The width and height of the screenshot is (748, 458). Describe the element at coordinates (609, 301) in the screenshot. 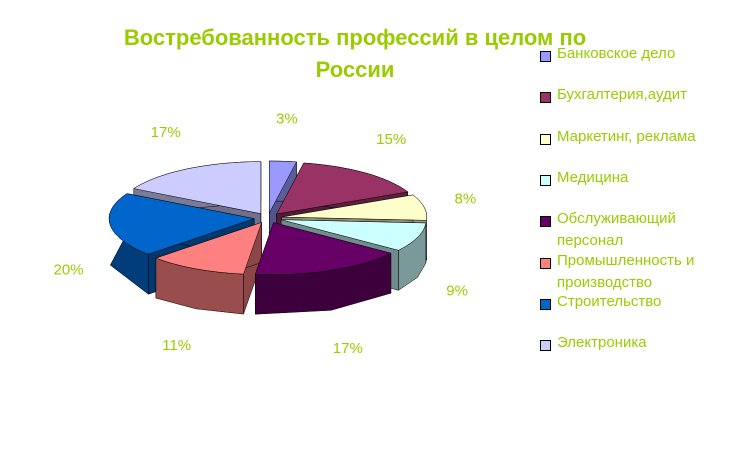

I see `legend-label: Строительство` at that location.